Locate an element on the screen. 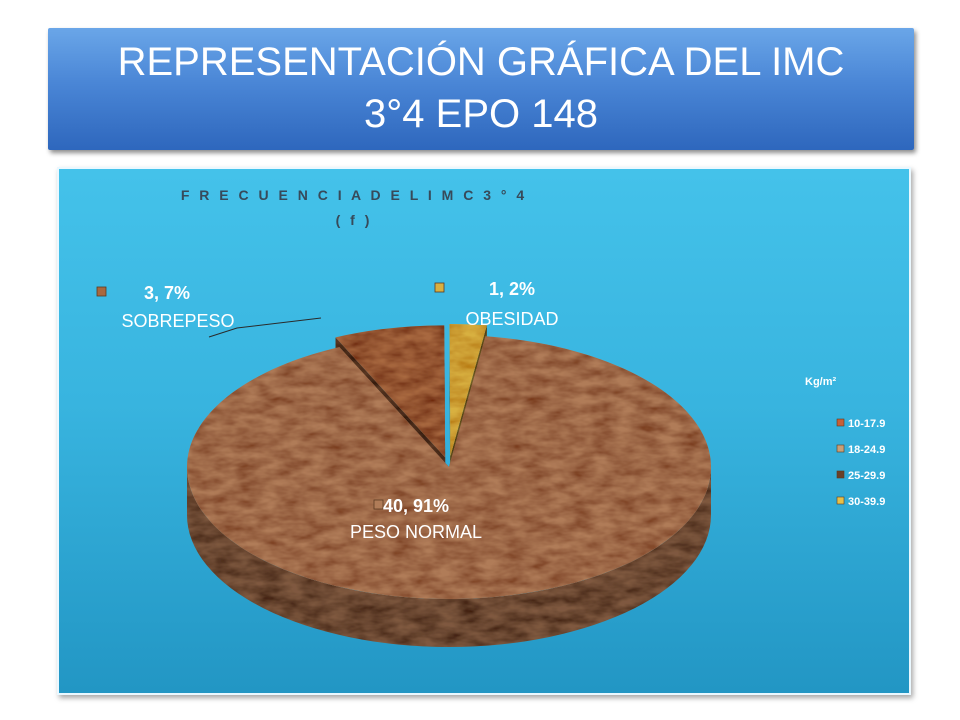 This screenshot has width=960, height=720. legend-label: 10-17.9 is located at coordinates (866, 424).